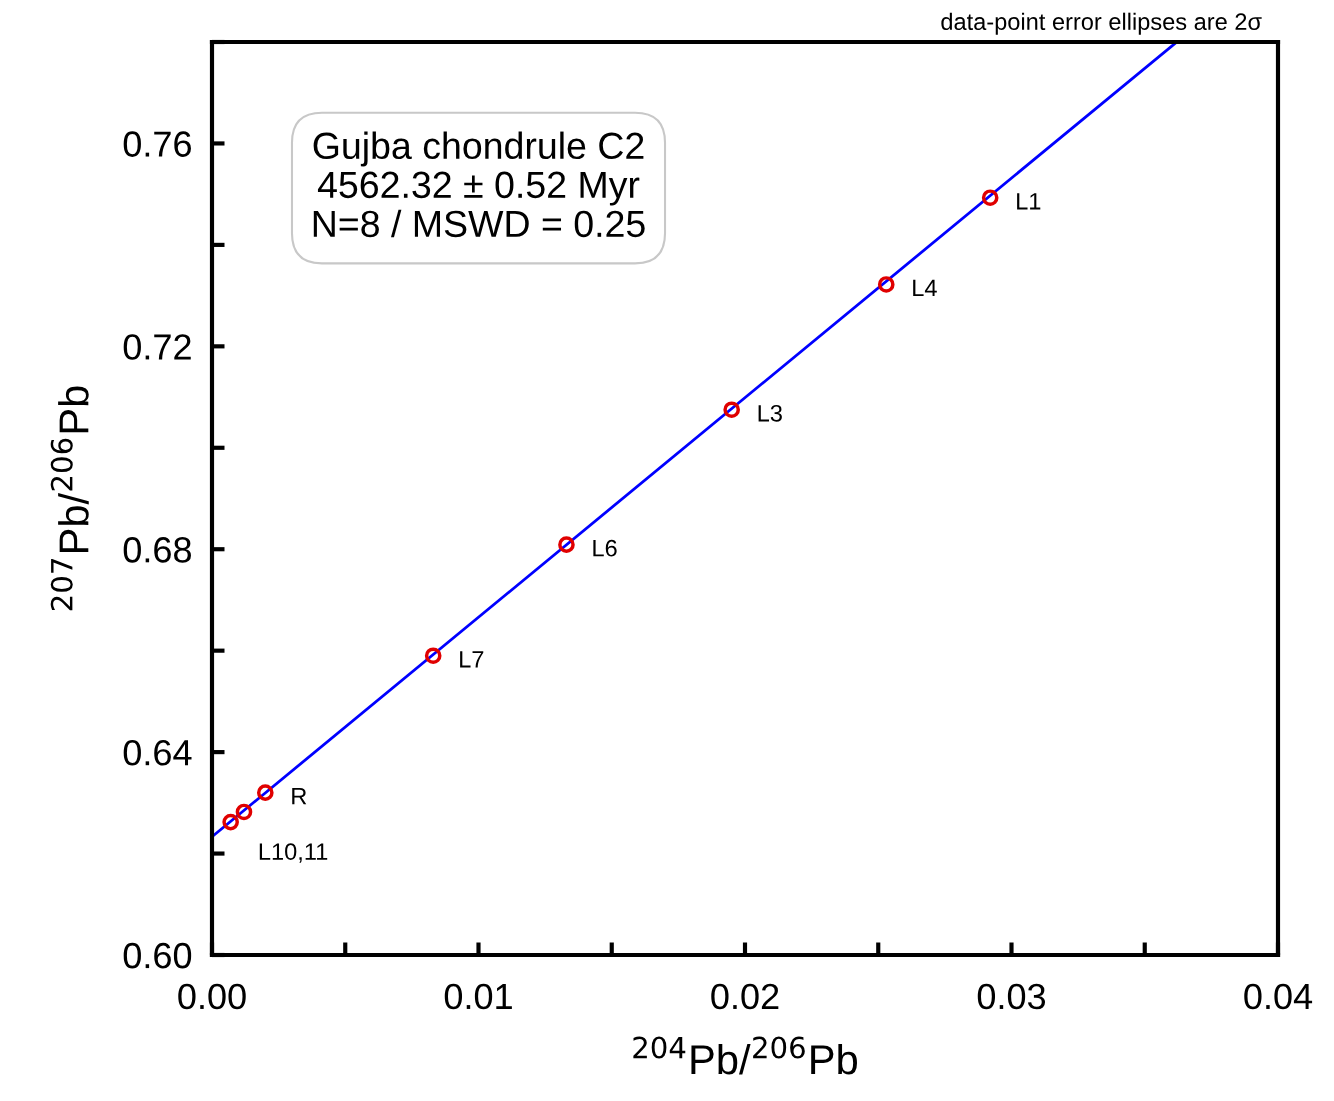 The width and height of the screenshot is (1334, 1101). What do you see at coordinates (1029, 201) in the screenshot?
I see `annotation: L1` at bounding box center [1029, 201].